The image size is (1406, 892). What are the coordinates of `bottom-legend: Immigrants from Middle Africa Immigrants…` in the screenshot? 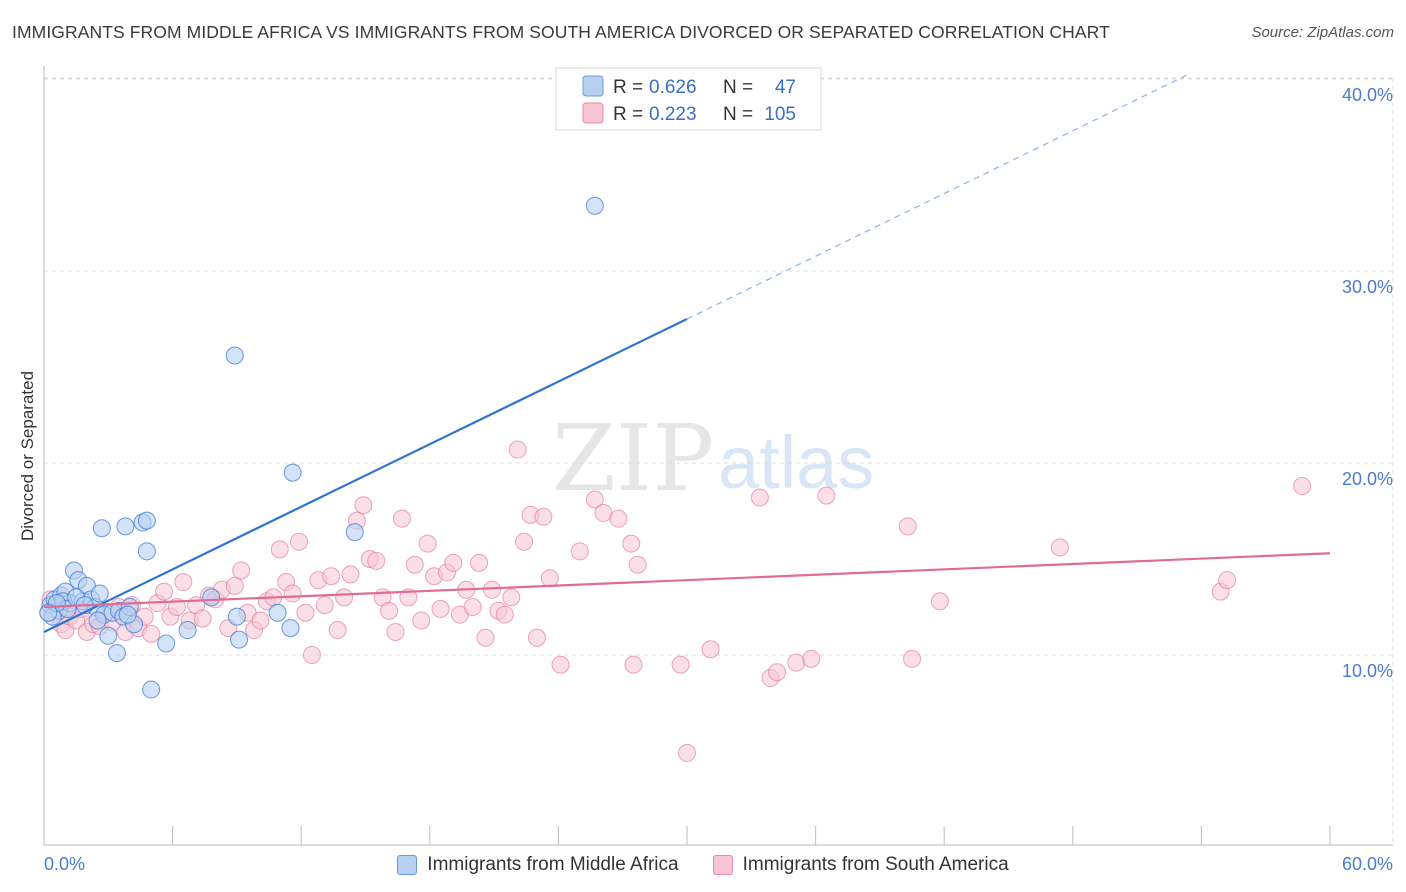 It's located at (703, 865).